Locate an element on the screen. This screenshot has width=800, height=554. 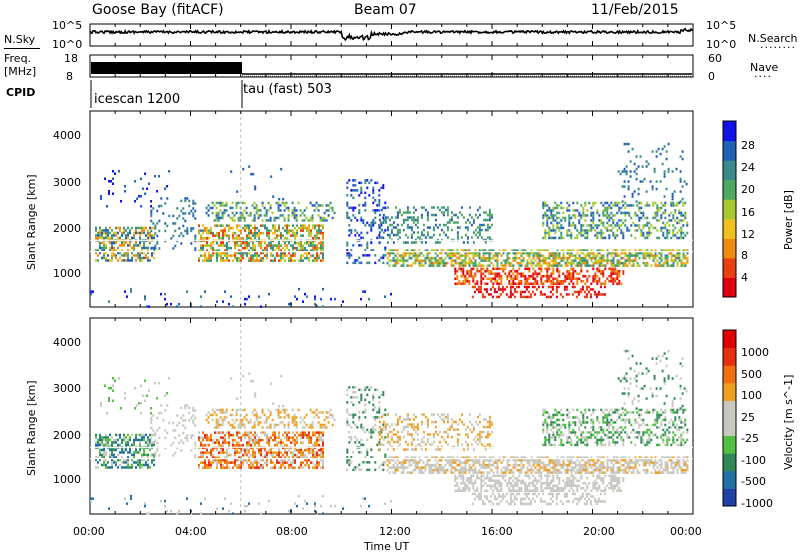
velocity-cb-tick-100: 100 is located at coordinates (751, 395).